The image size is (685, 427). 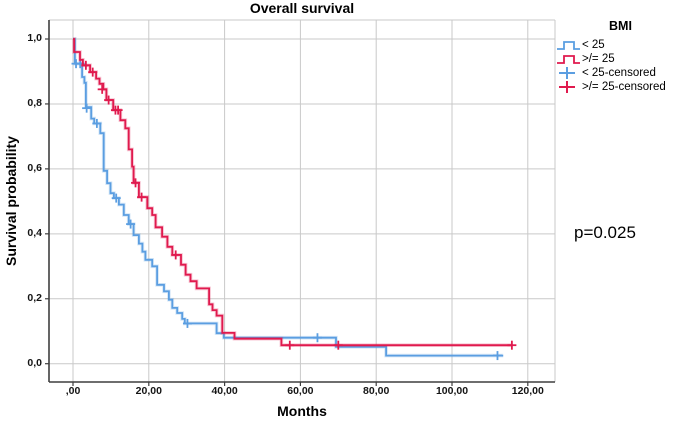 I want to click on x-tick-label: ,00, so click(x=73, y=391).